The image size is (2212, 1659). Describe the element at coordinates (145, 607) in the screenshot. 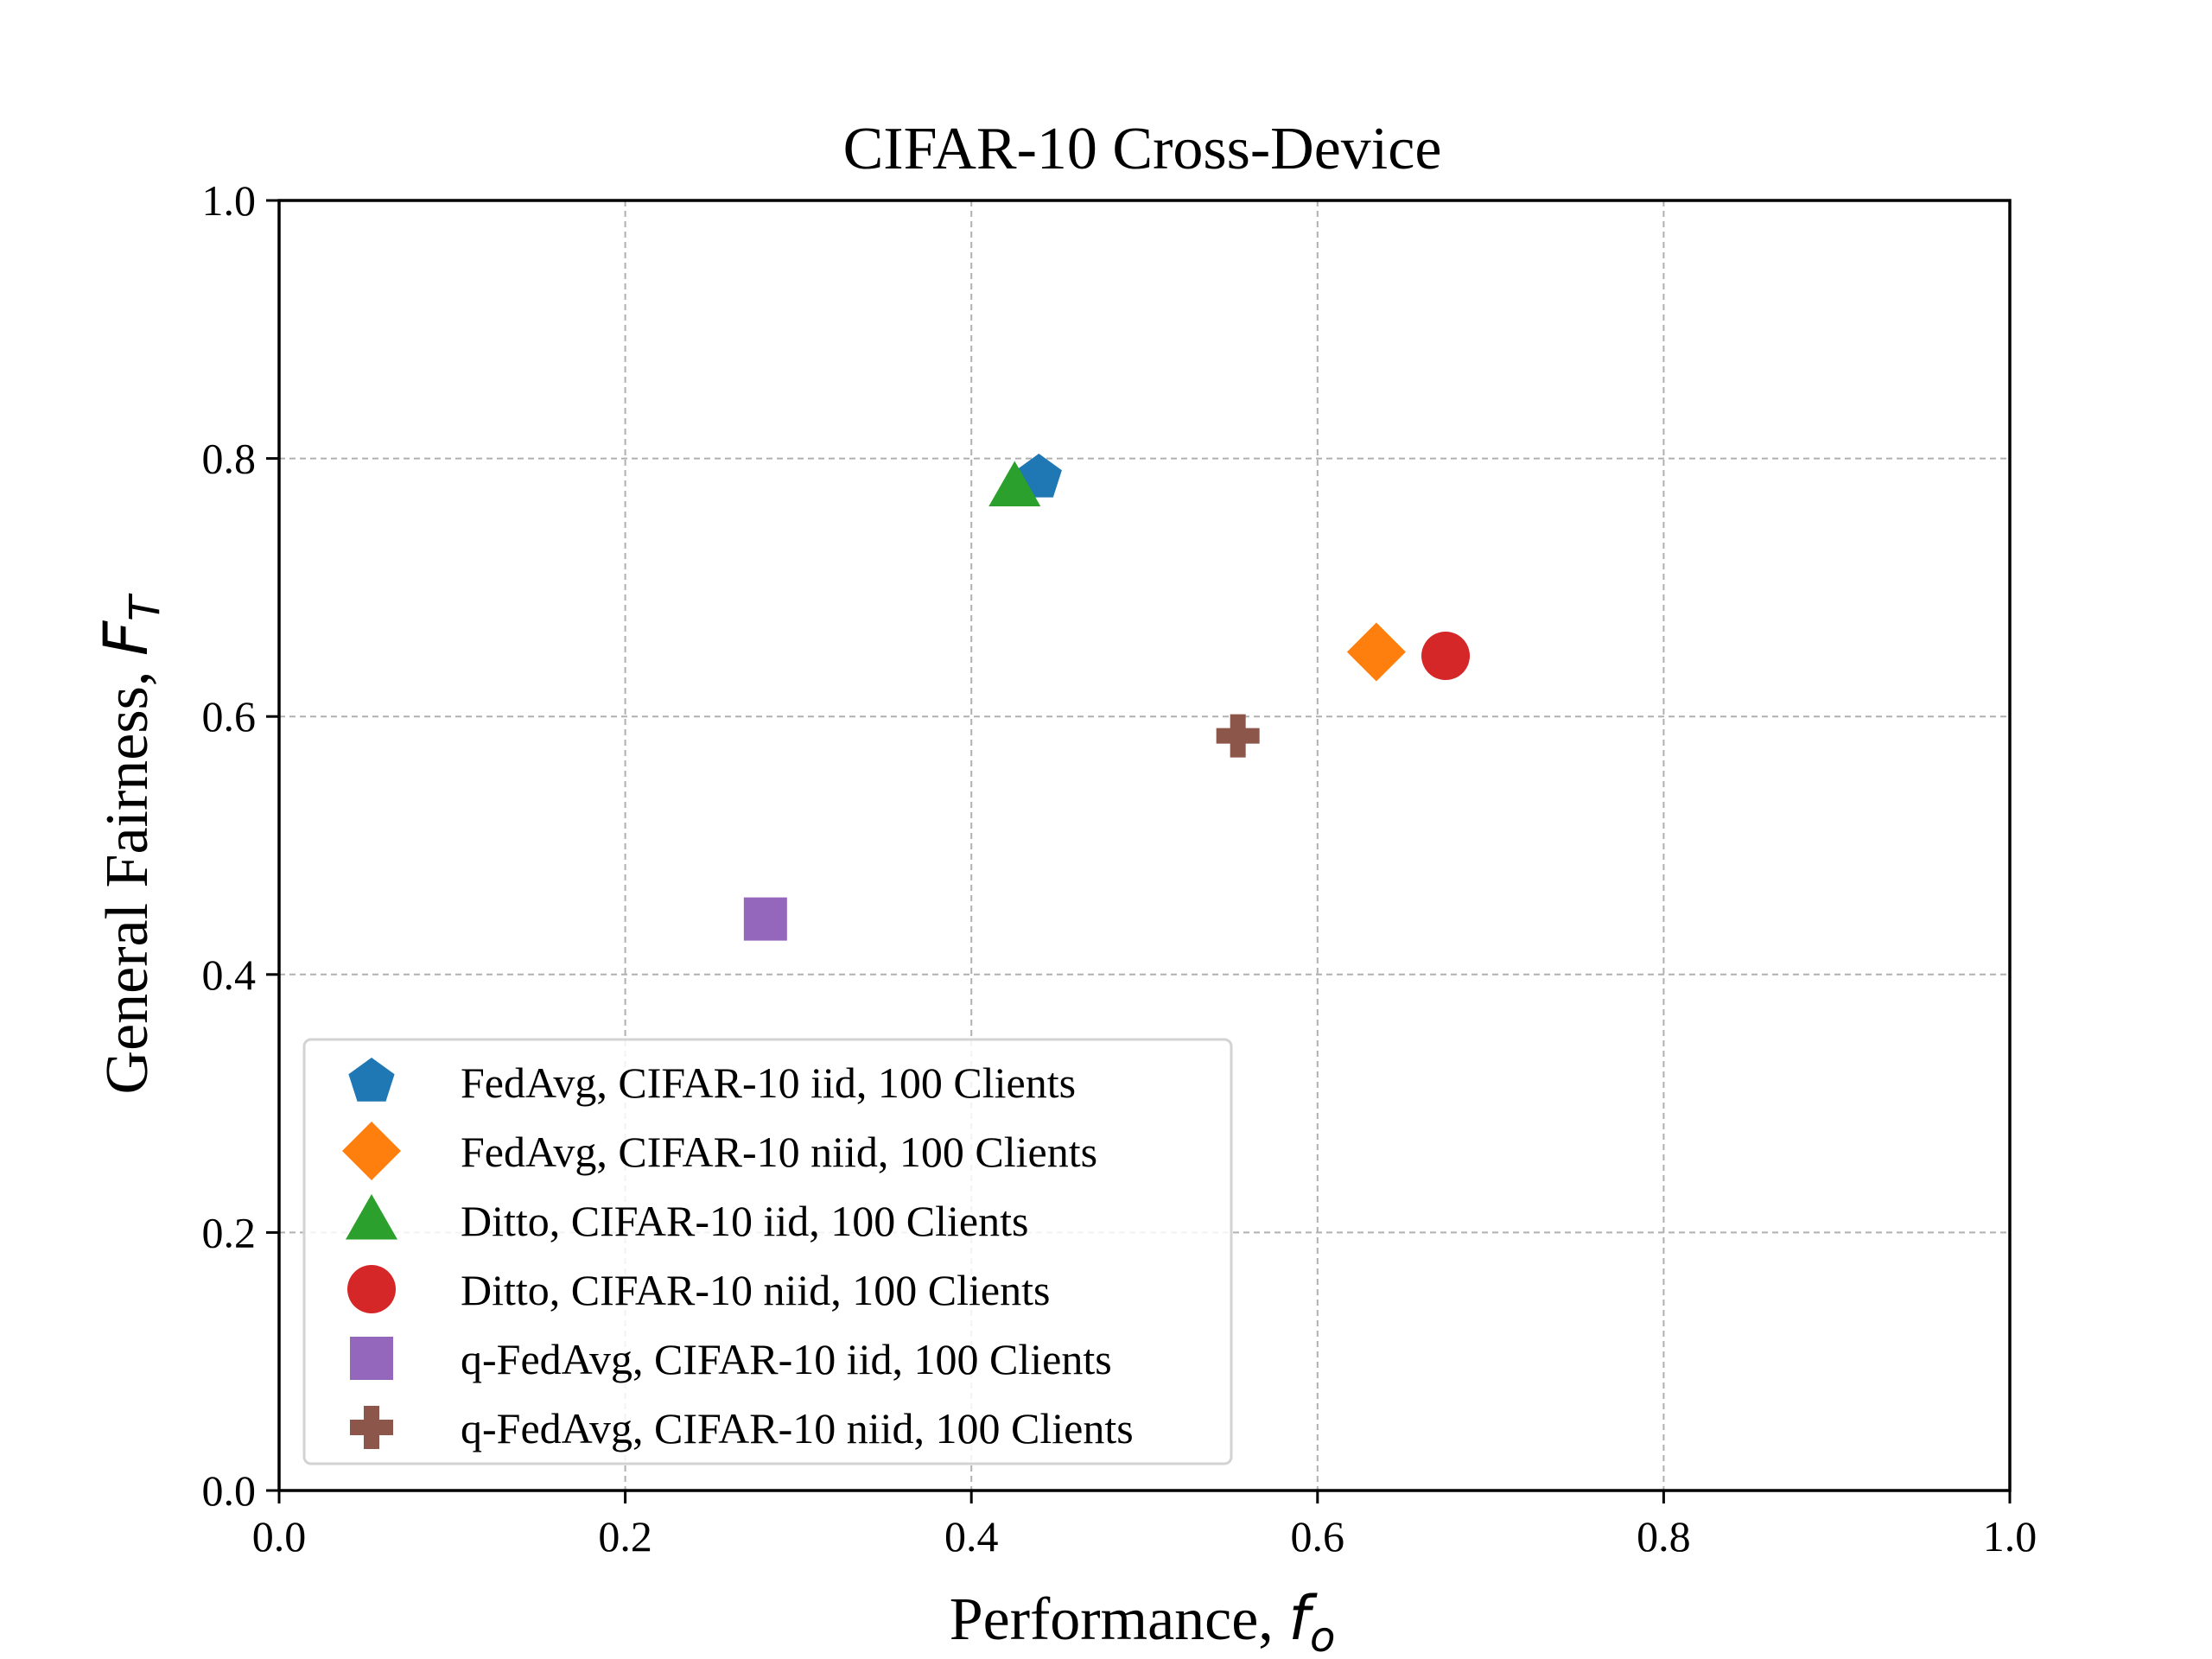

I see `y-axis-label-subscript: T` at that location.